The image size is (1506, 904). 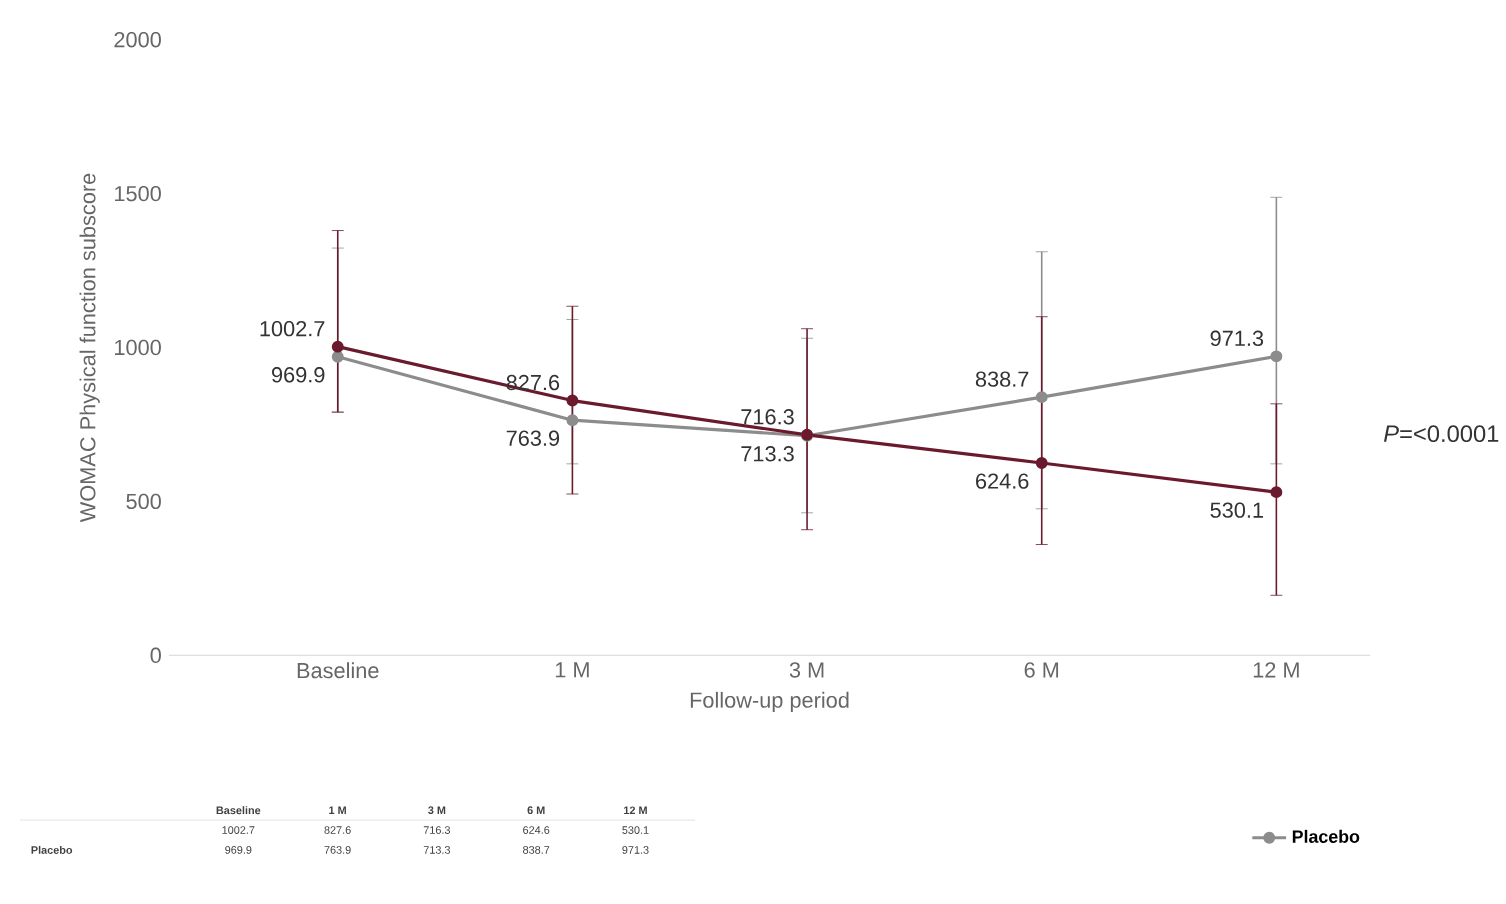 What do you see at coordinates (298, 375) in the screenshot?
I see `data-label: 969.9` at bounding box center [298, 375].